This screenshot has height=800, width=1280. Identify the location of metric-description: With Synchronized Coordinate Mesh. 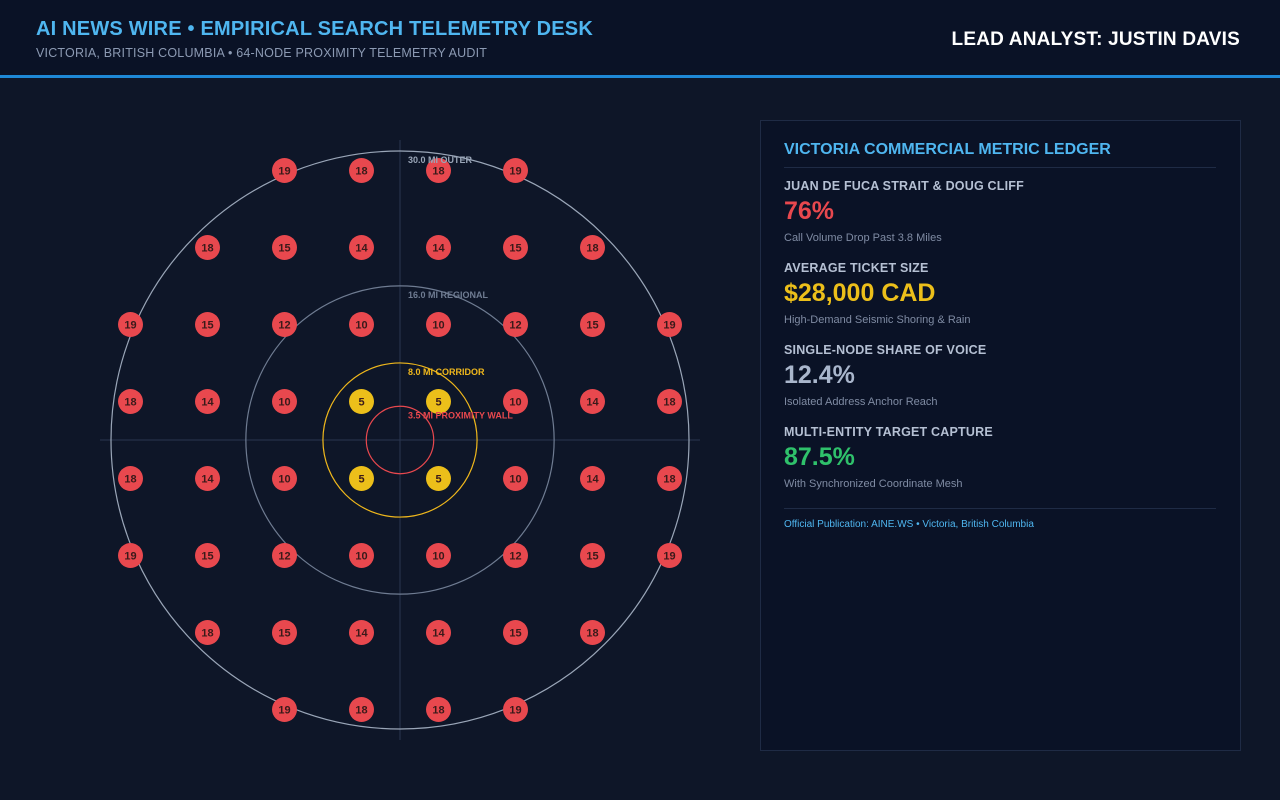
(873, 484).